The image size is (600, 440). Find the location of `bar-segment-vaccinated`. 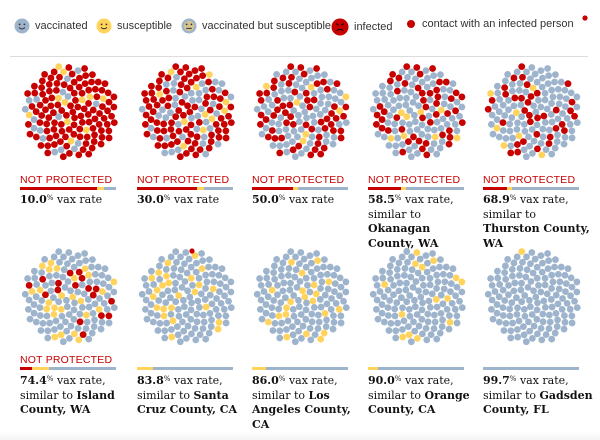

bar-segment-vaccinated is located at coordinates (435, 188).